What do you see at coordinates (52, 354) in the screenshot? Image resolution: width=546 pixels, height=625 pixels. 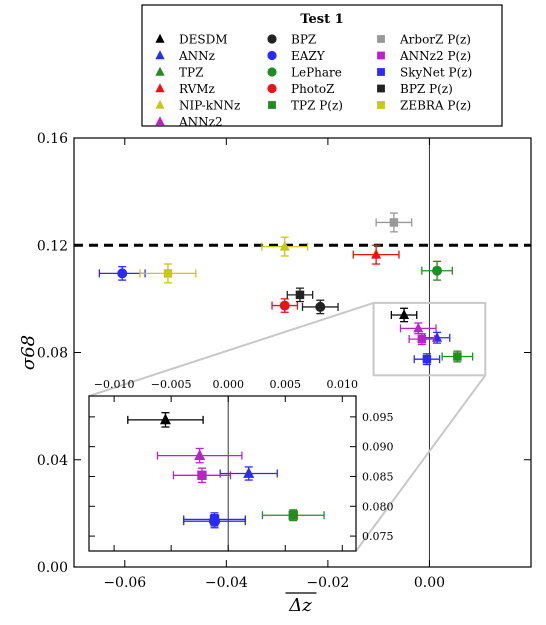 I see `y-tick-label: 0.08` at bounding box center [52, 354].